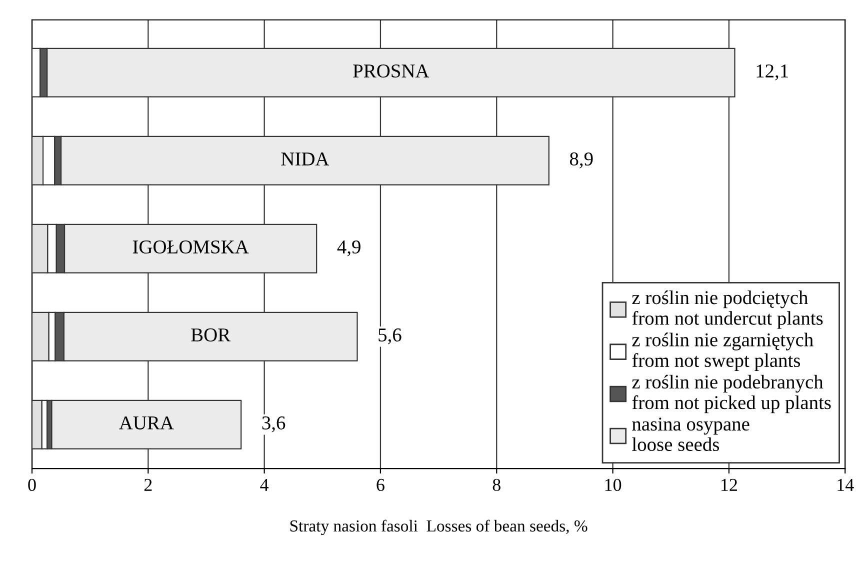  I want to click on total-label: 8,9, so click(581, 160).